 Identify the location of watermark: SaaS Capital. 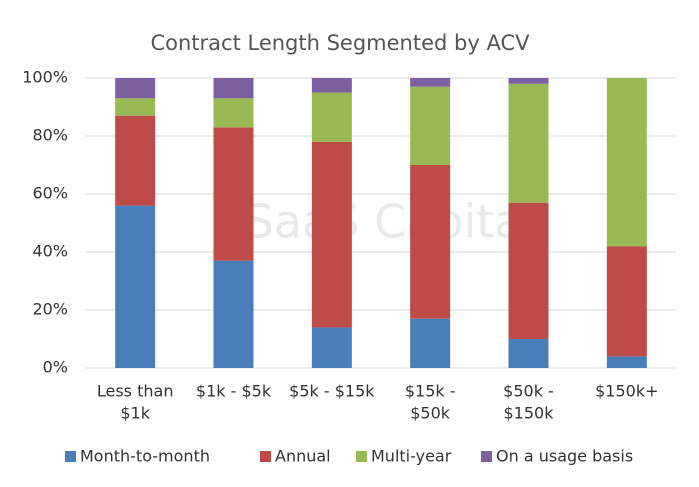
(390, 222).